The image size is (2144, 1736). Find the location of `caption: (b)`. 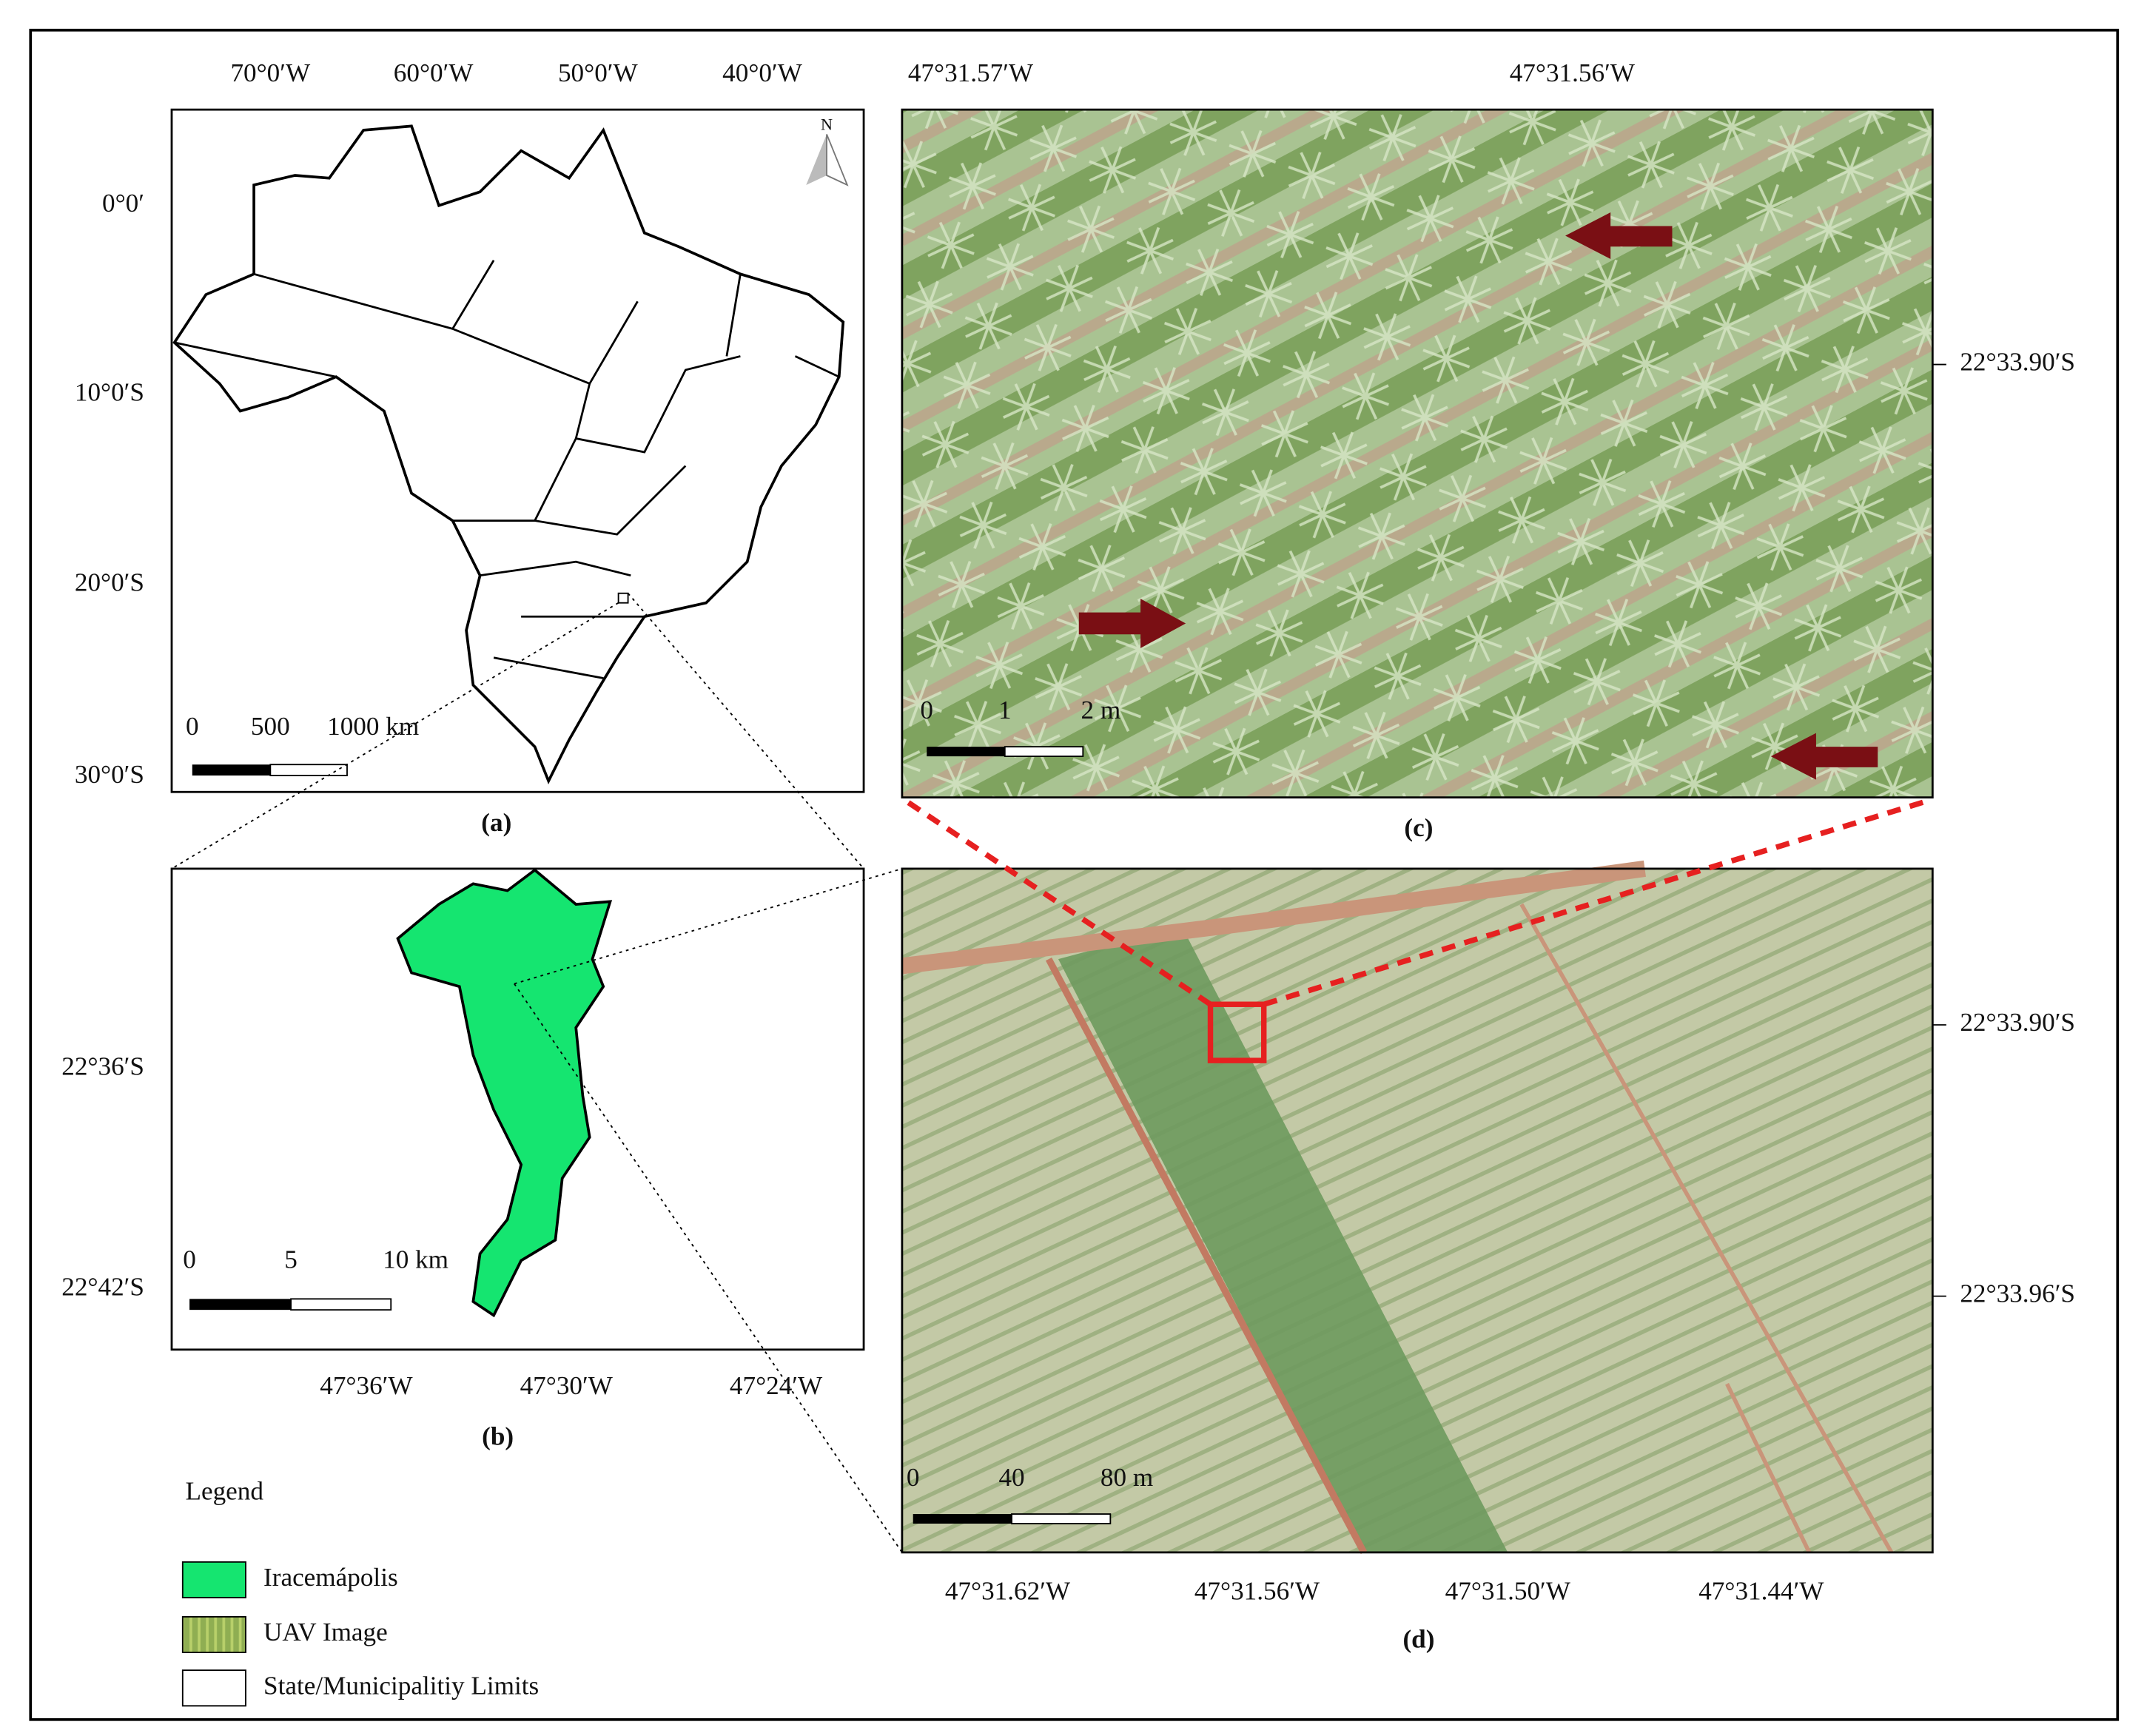

caption: (b) is located at coordinates (498, 1436).